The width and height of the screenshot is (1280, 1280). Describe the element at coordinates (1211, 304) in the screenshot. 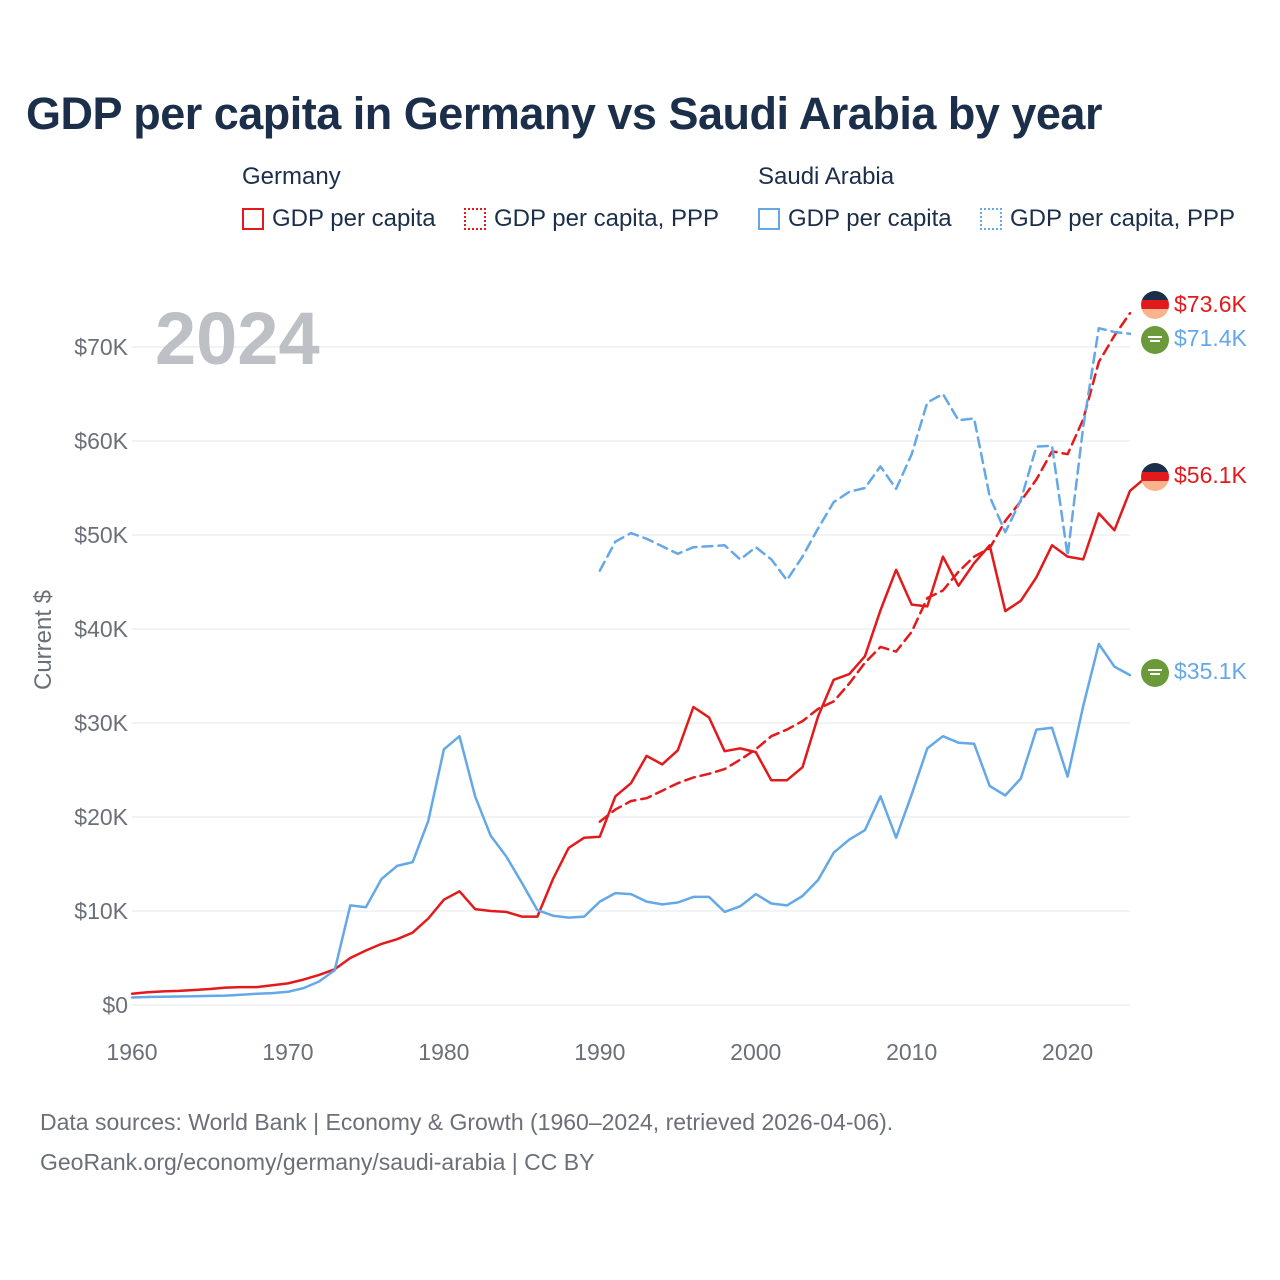

I see `end-label-germany-ppp: $73.6K` at that location.